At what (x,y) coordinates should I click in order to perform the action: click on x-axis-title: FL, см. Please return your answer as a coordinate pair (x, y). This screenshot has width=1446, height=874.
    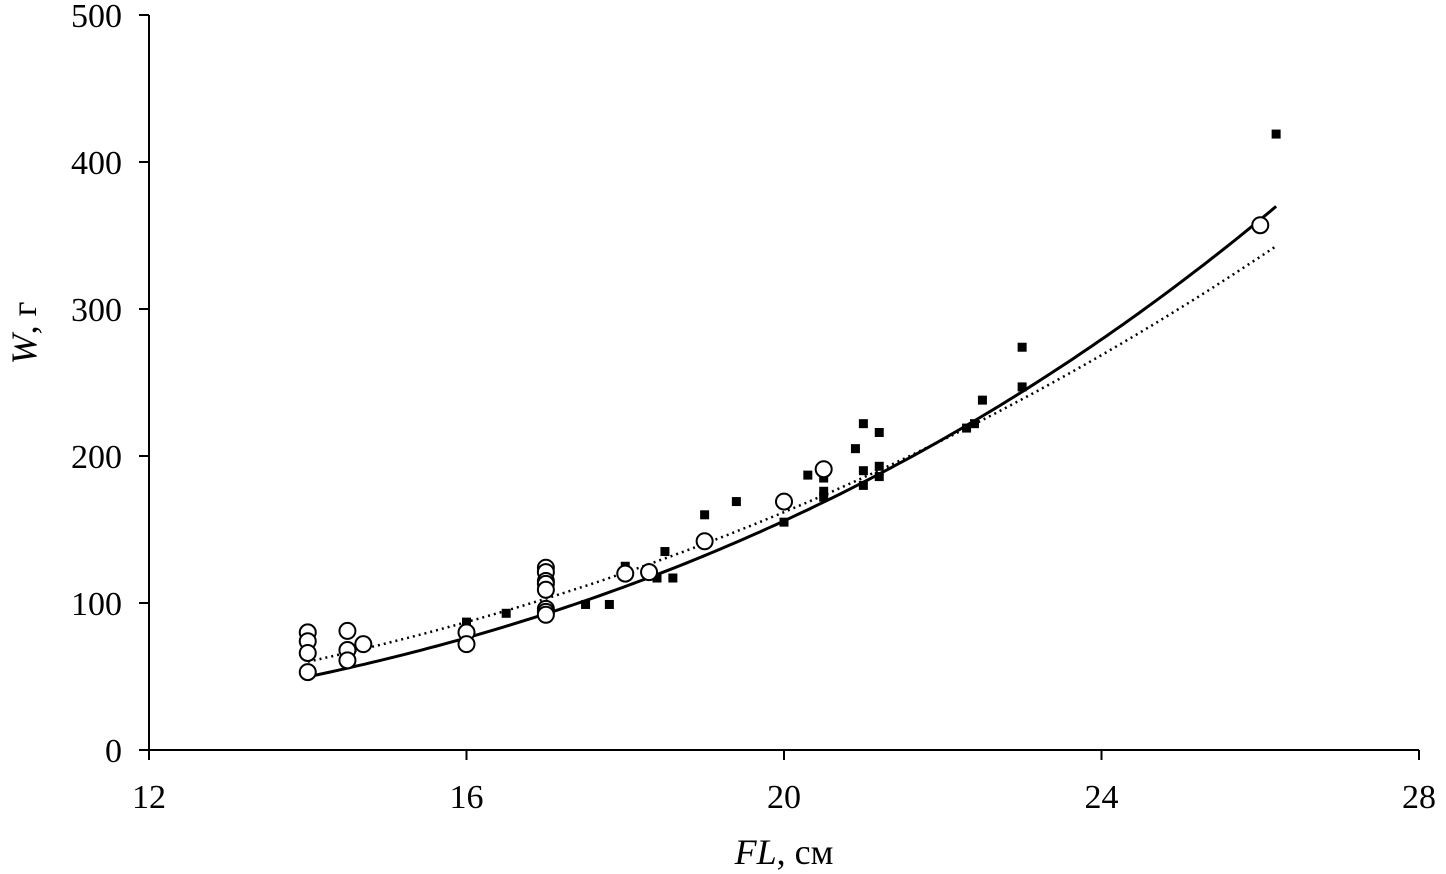
    Looking at the image, I should click on (784, 852).